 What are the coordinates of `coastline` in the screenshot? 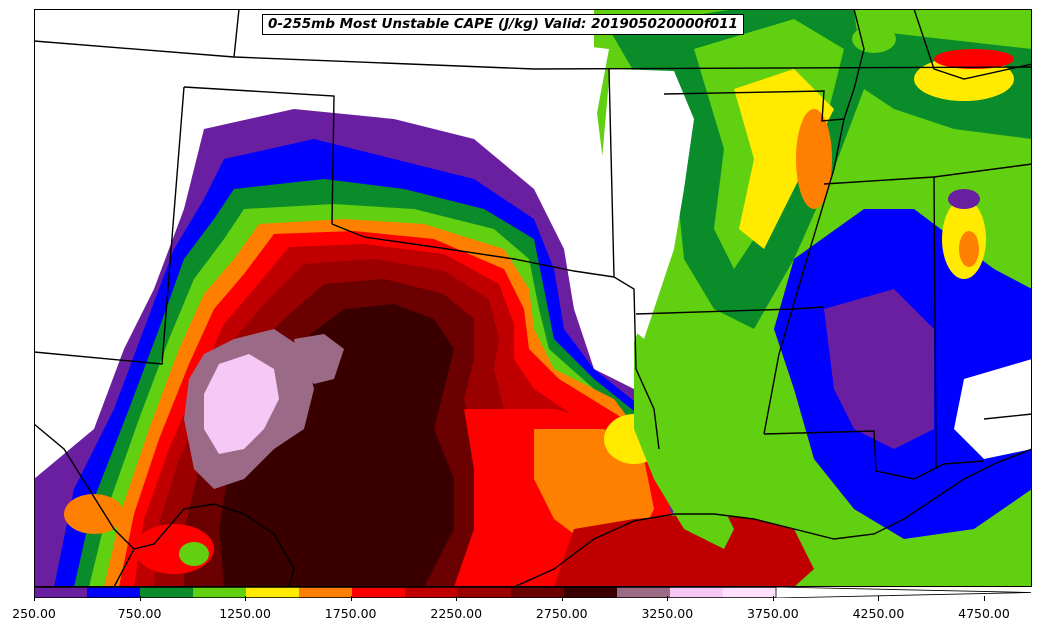 It's located at (772, 517).